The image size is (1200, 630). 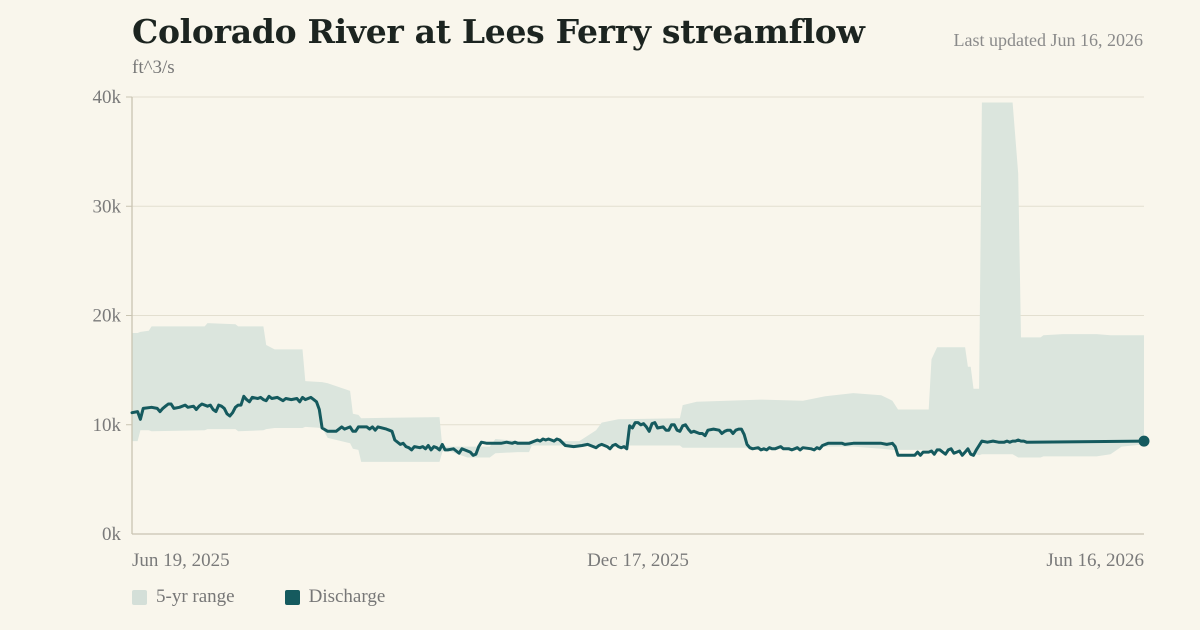 I want to click on x-tick-label: Jun 19, 2025, so click(x=181, y=560).